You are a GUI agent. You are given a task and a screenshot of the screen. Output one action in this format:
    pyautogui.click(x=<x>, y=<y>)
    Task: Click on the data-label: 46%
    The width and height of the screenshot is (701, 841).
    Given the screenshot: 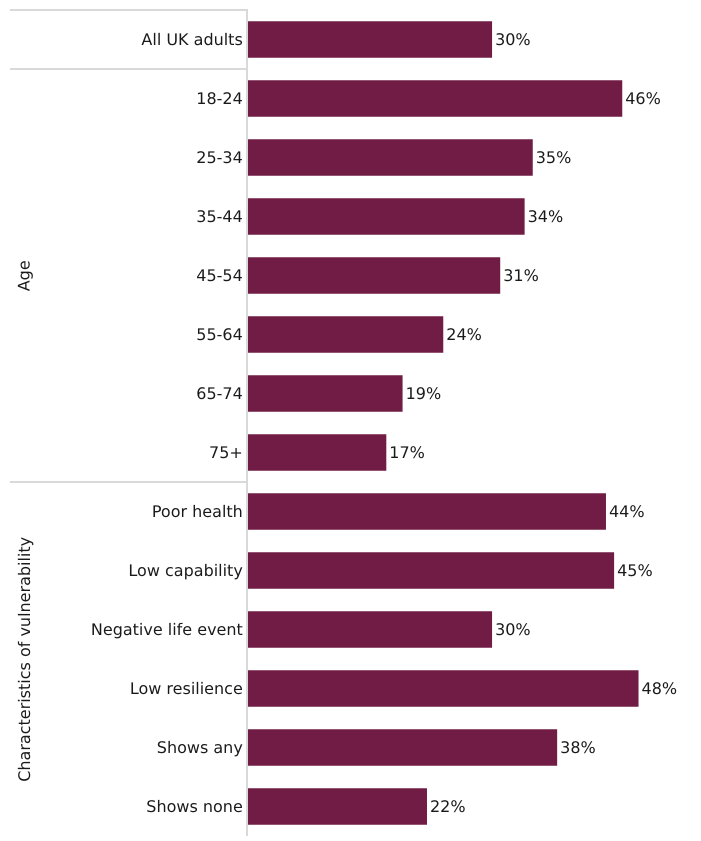 What is the action you would take?
    pyautogui.click(x=643, y=98)
    